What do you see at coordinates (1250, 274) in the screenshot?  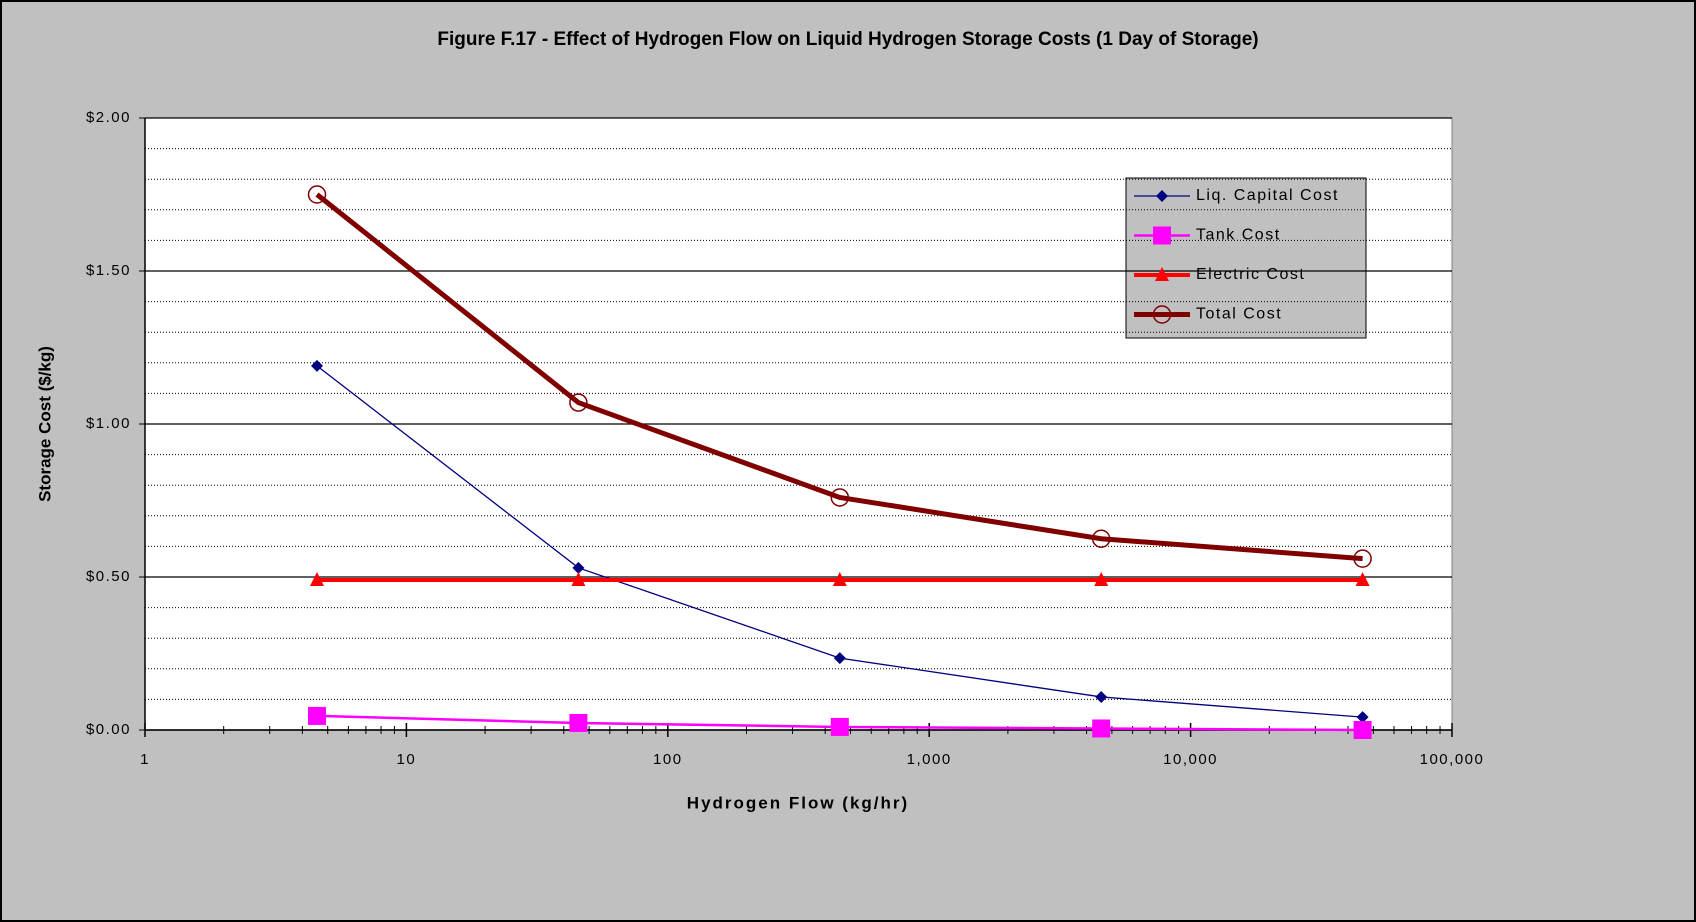 I see `legend-label: Electric Cost` at bounding box center [1250, 274].